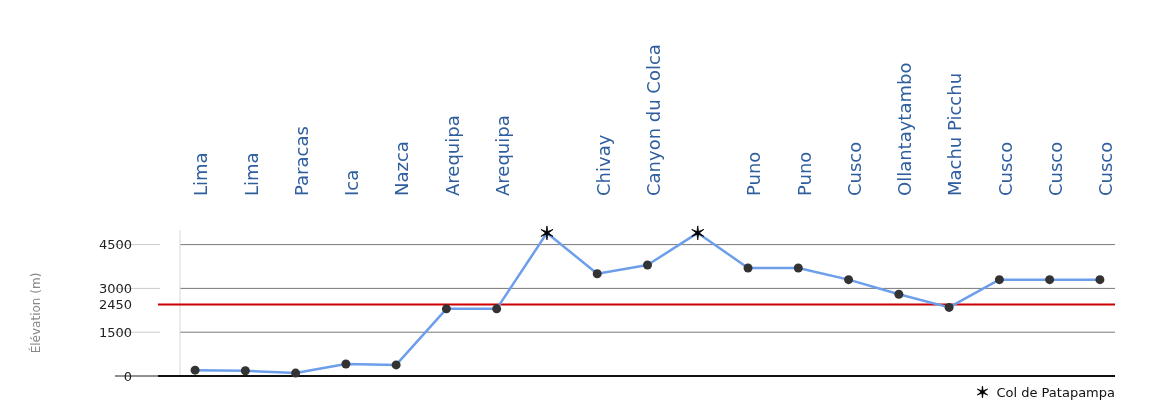 This screenshot has width=1162, height=420. What do you see at coordinates (905, 129) in the screenshot?
I see `x-tick-label: Ollantaytambo` at bounding box center [905, 129].